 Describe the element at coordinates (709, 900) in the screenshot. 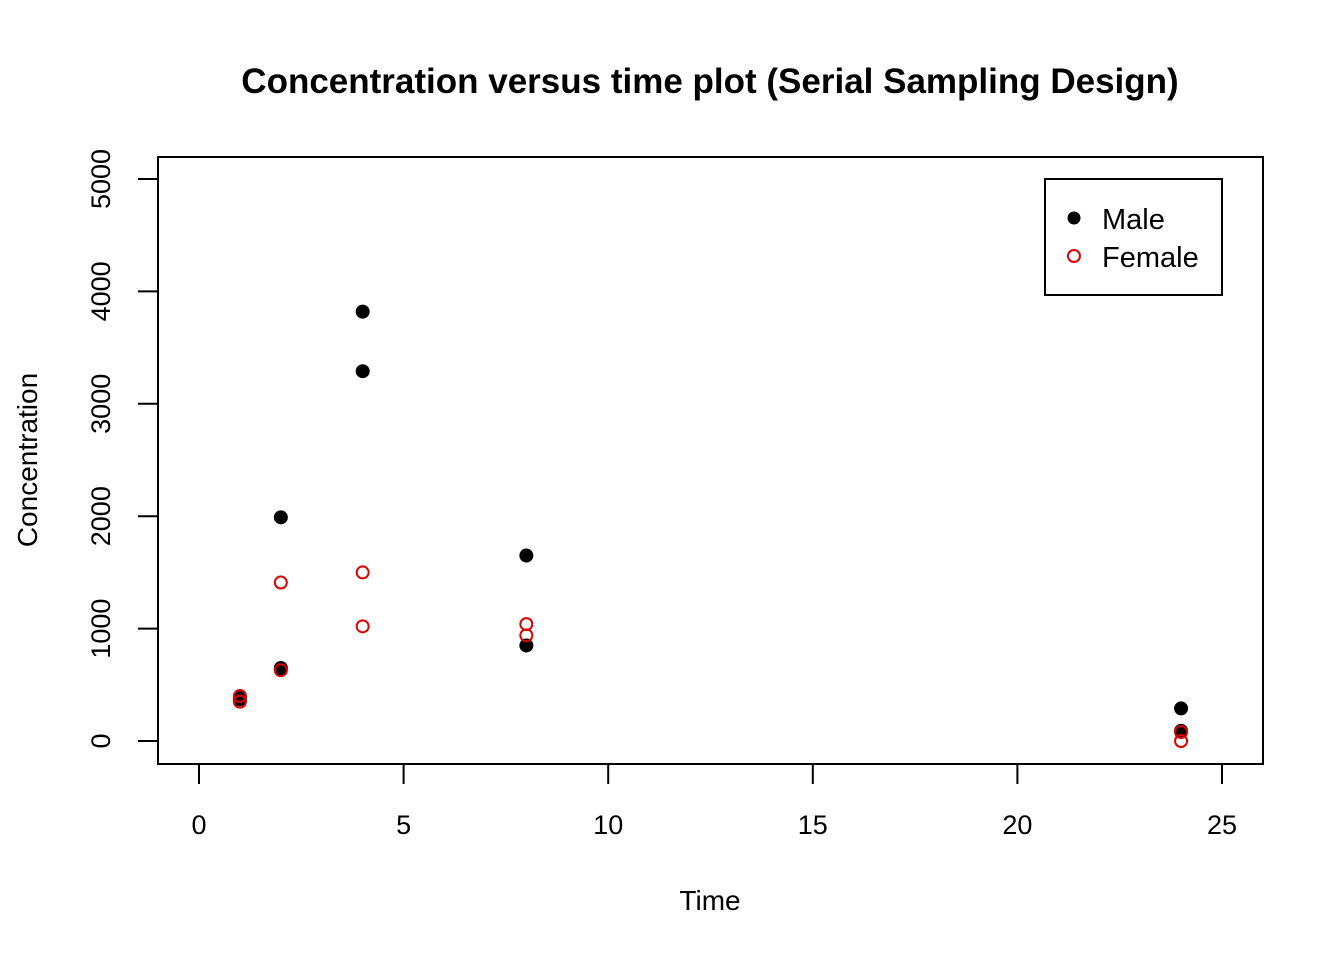

I see `x-axis-title: Time` at that location.